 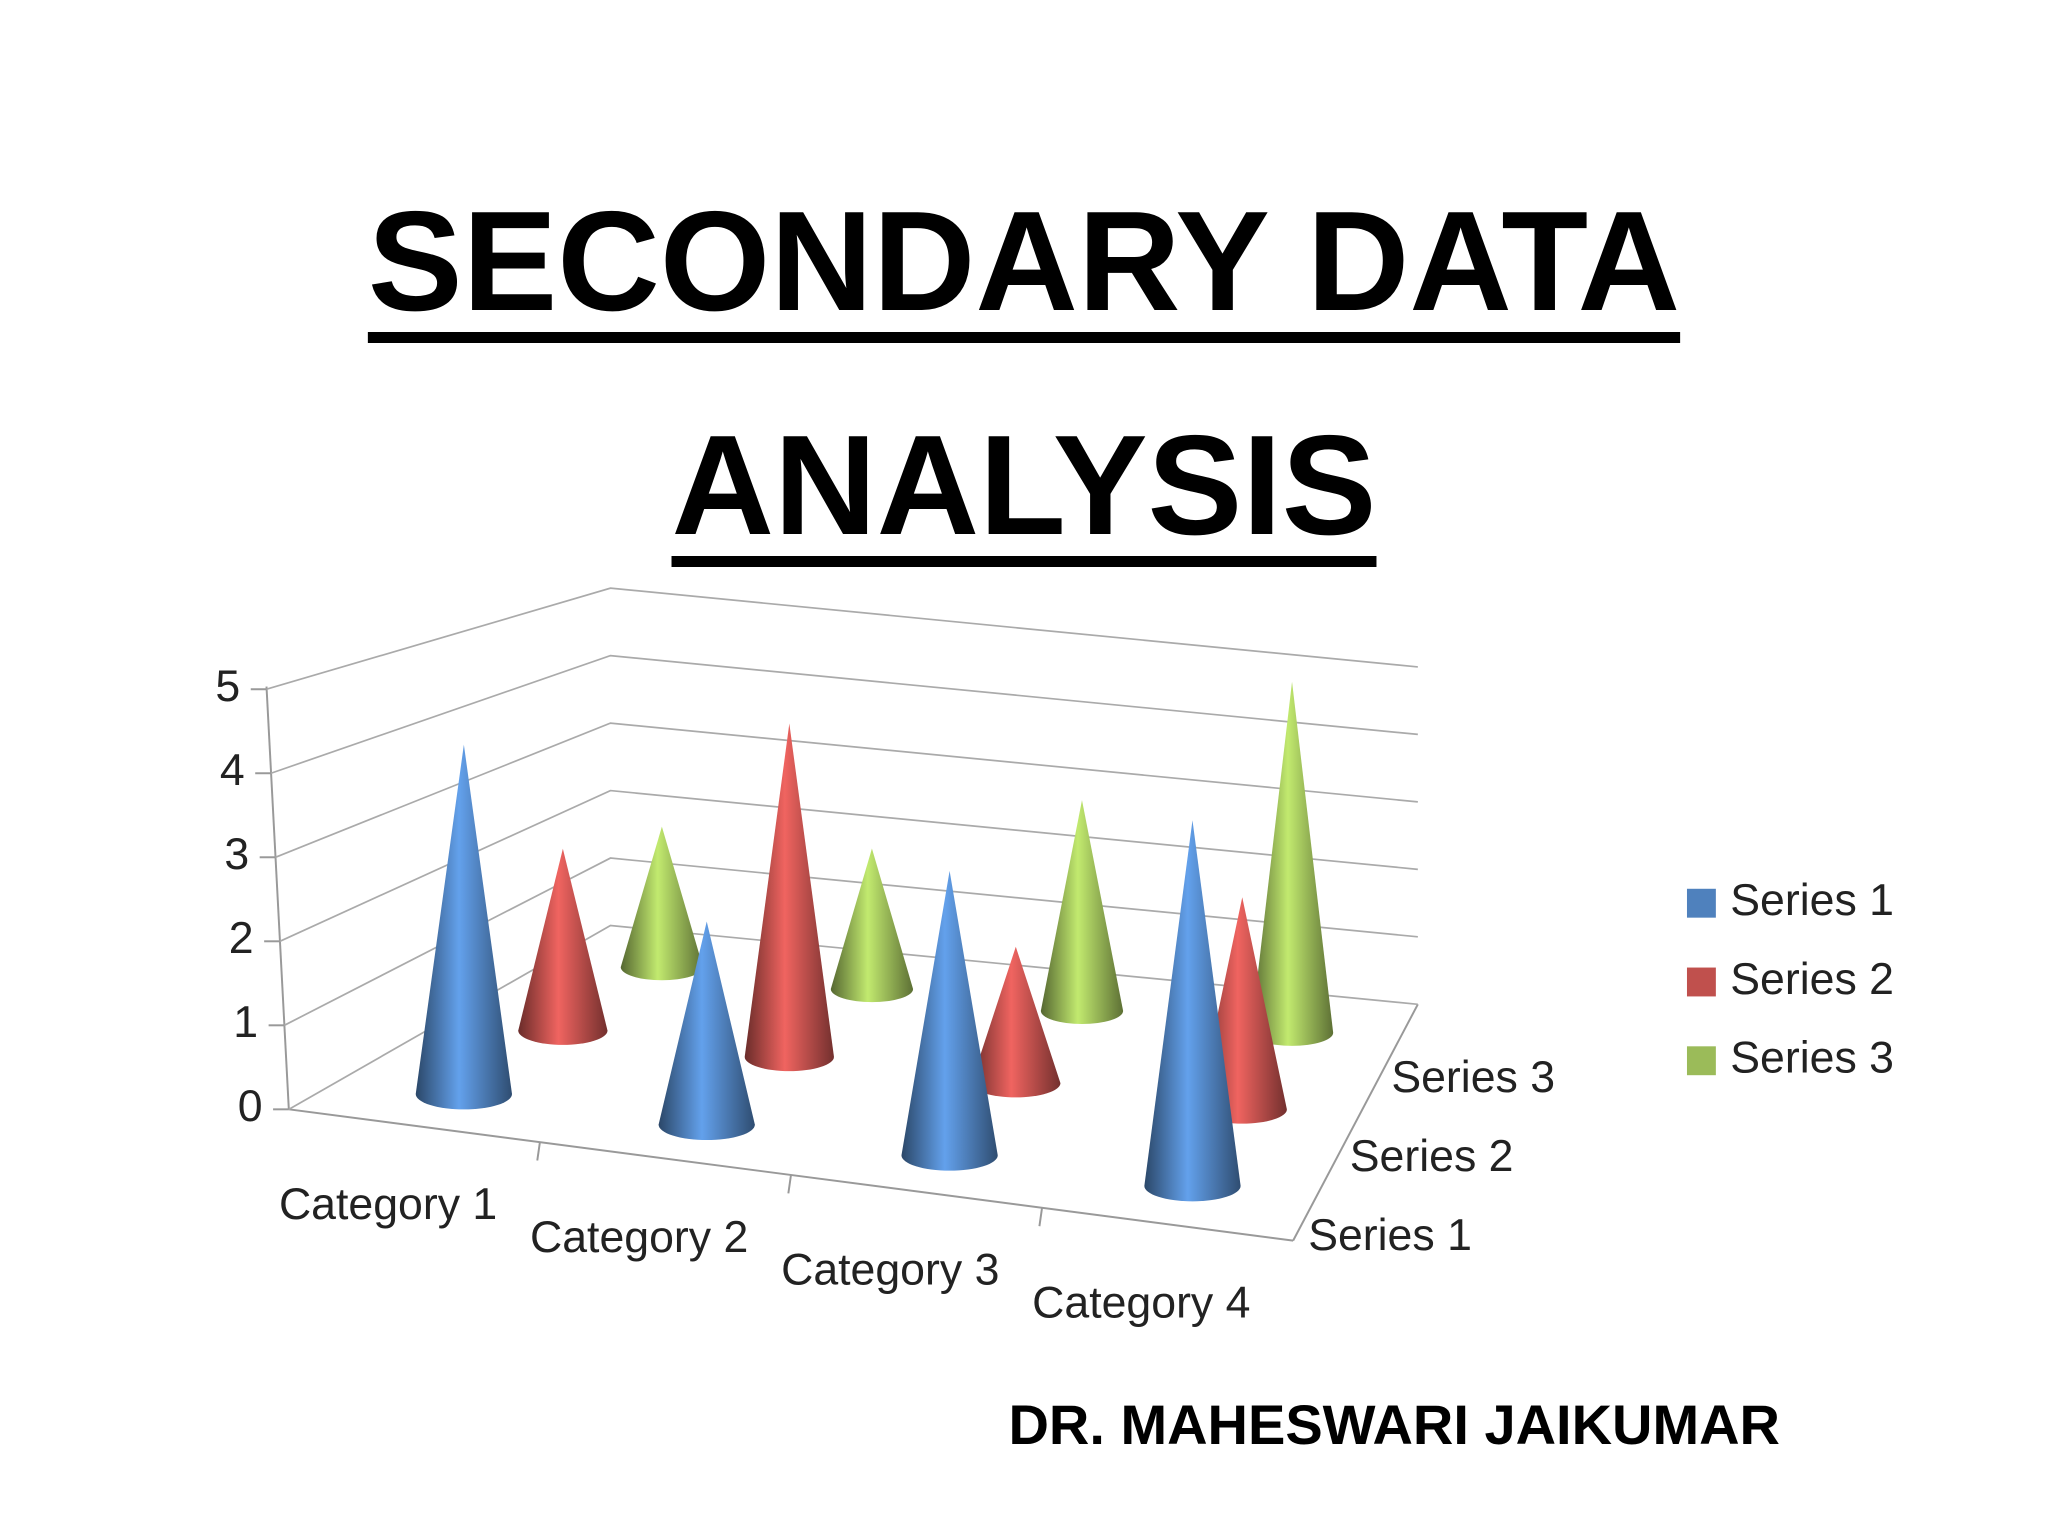 What do you see at coordinates (890, 1270) in the screenshot?
I see `x-tick-label: Category 3` at bounding box center [890, 1270].